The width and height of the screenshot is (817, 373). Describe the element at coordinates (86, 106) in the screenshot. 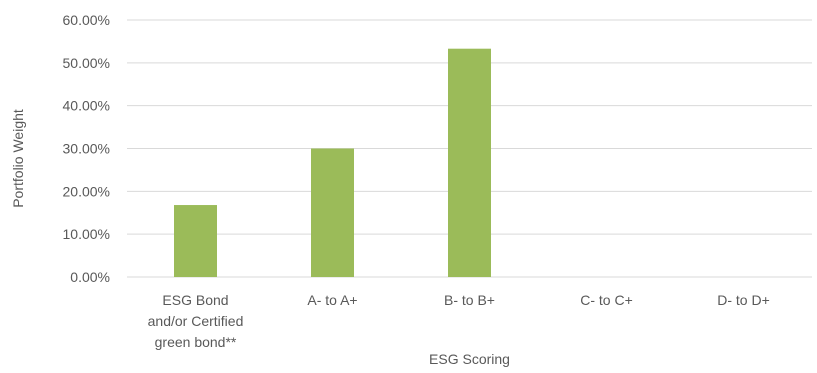

I see `y-tick-label: 40.00%` at that location.